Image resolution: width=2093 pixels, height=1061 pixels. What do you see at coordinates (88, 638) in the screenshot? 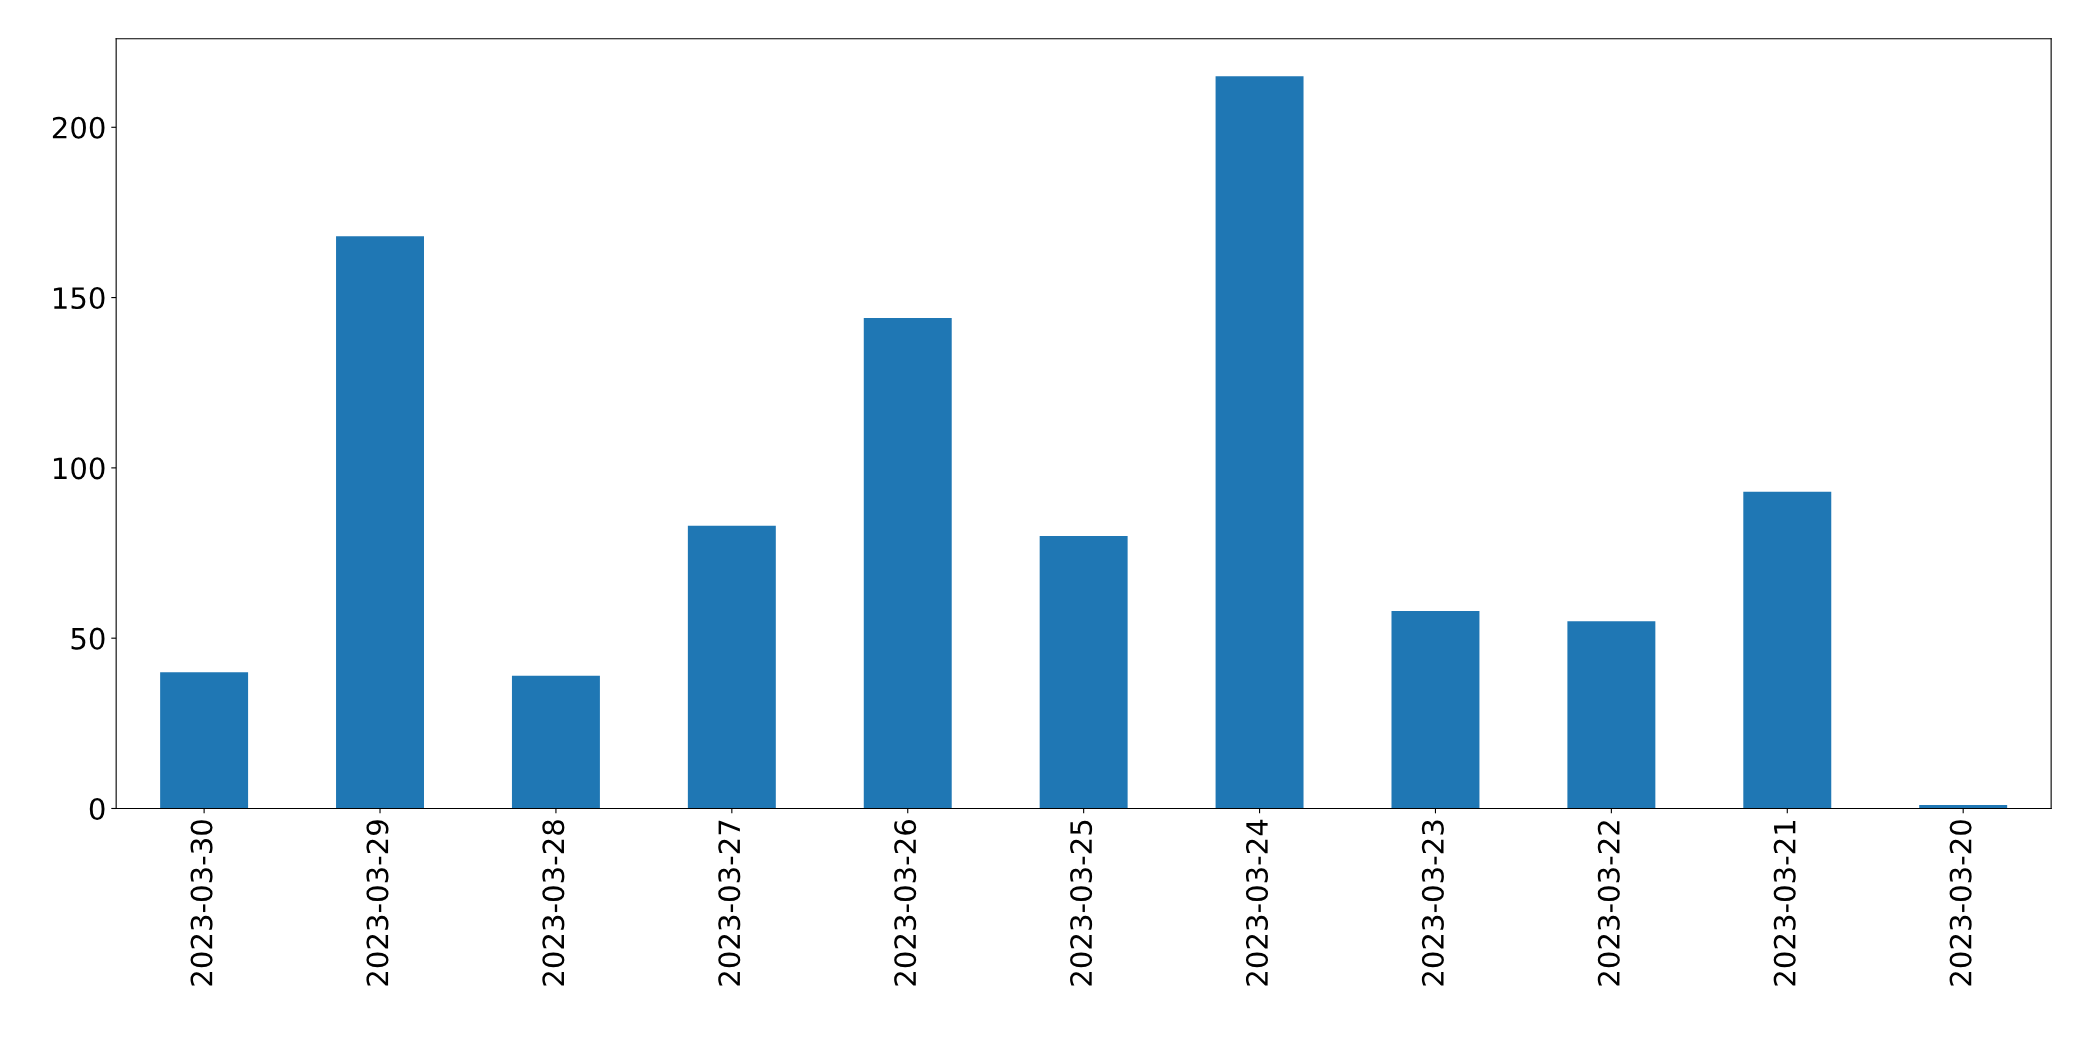
I see `y-tick-label: 50` at bounding box center [88, 638].